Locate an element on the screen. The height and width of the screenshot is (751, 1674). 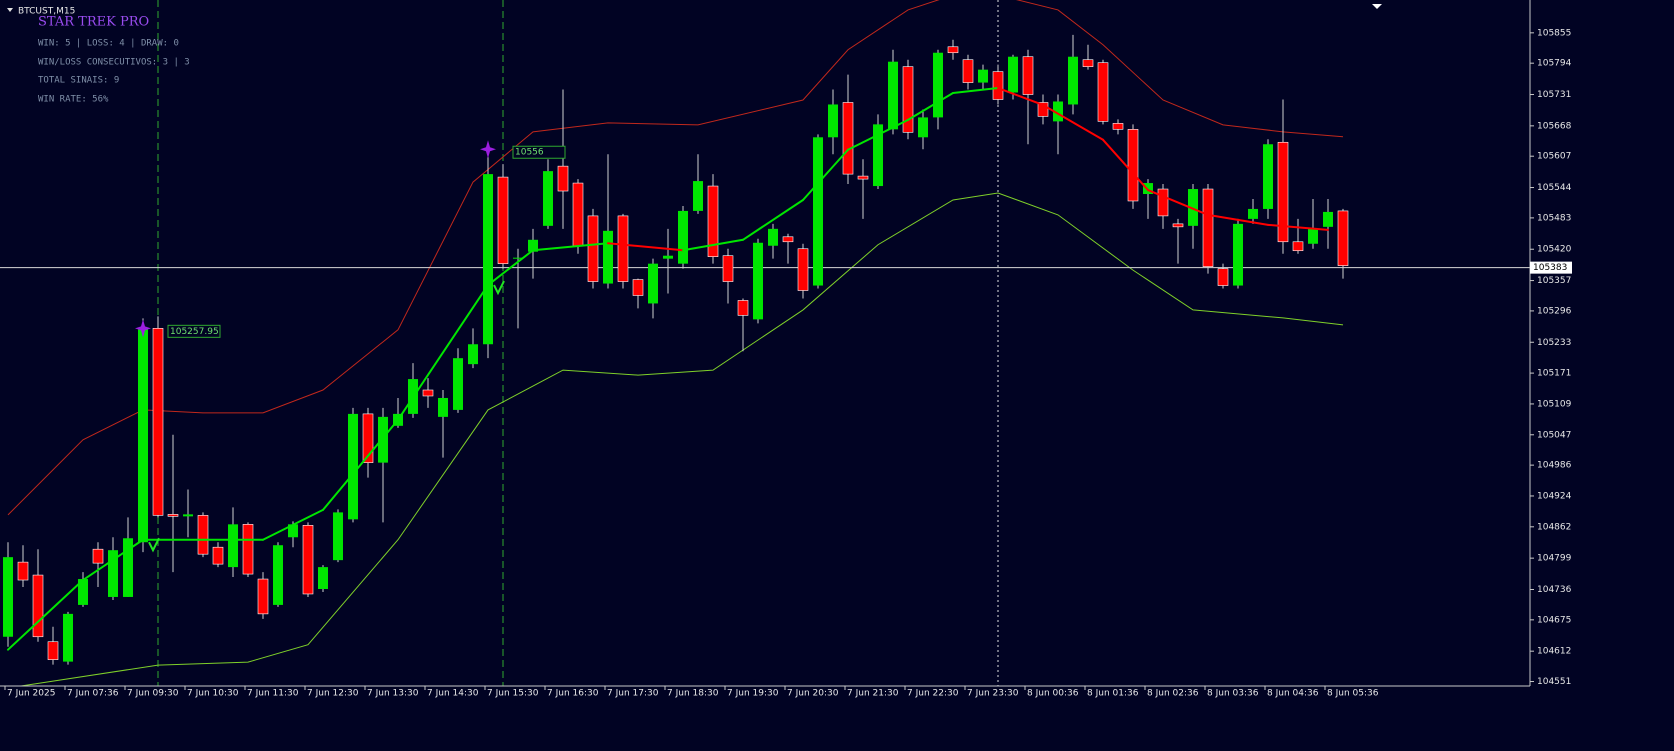
menu-arrow is located at coordinates (10, 10).